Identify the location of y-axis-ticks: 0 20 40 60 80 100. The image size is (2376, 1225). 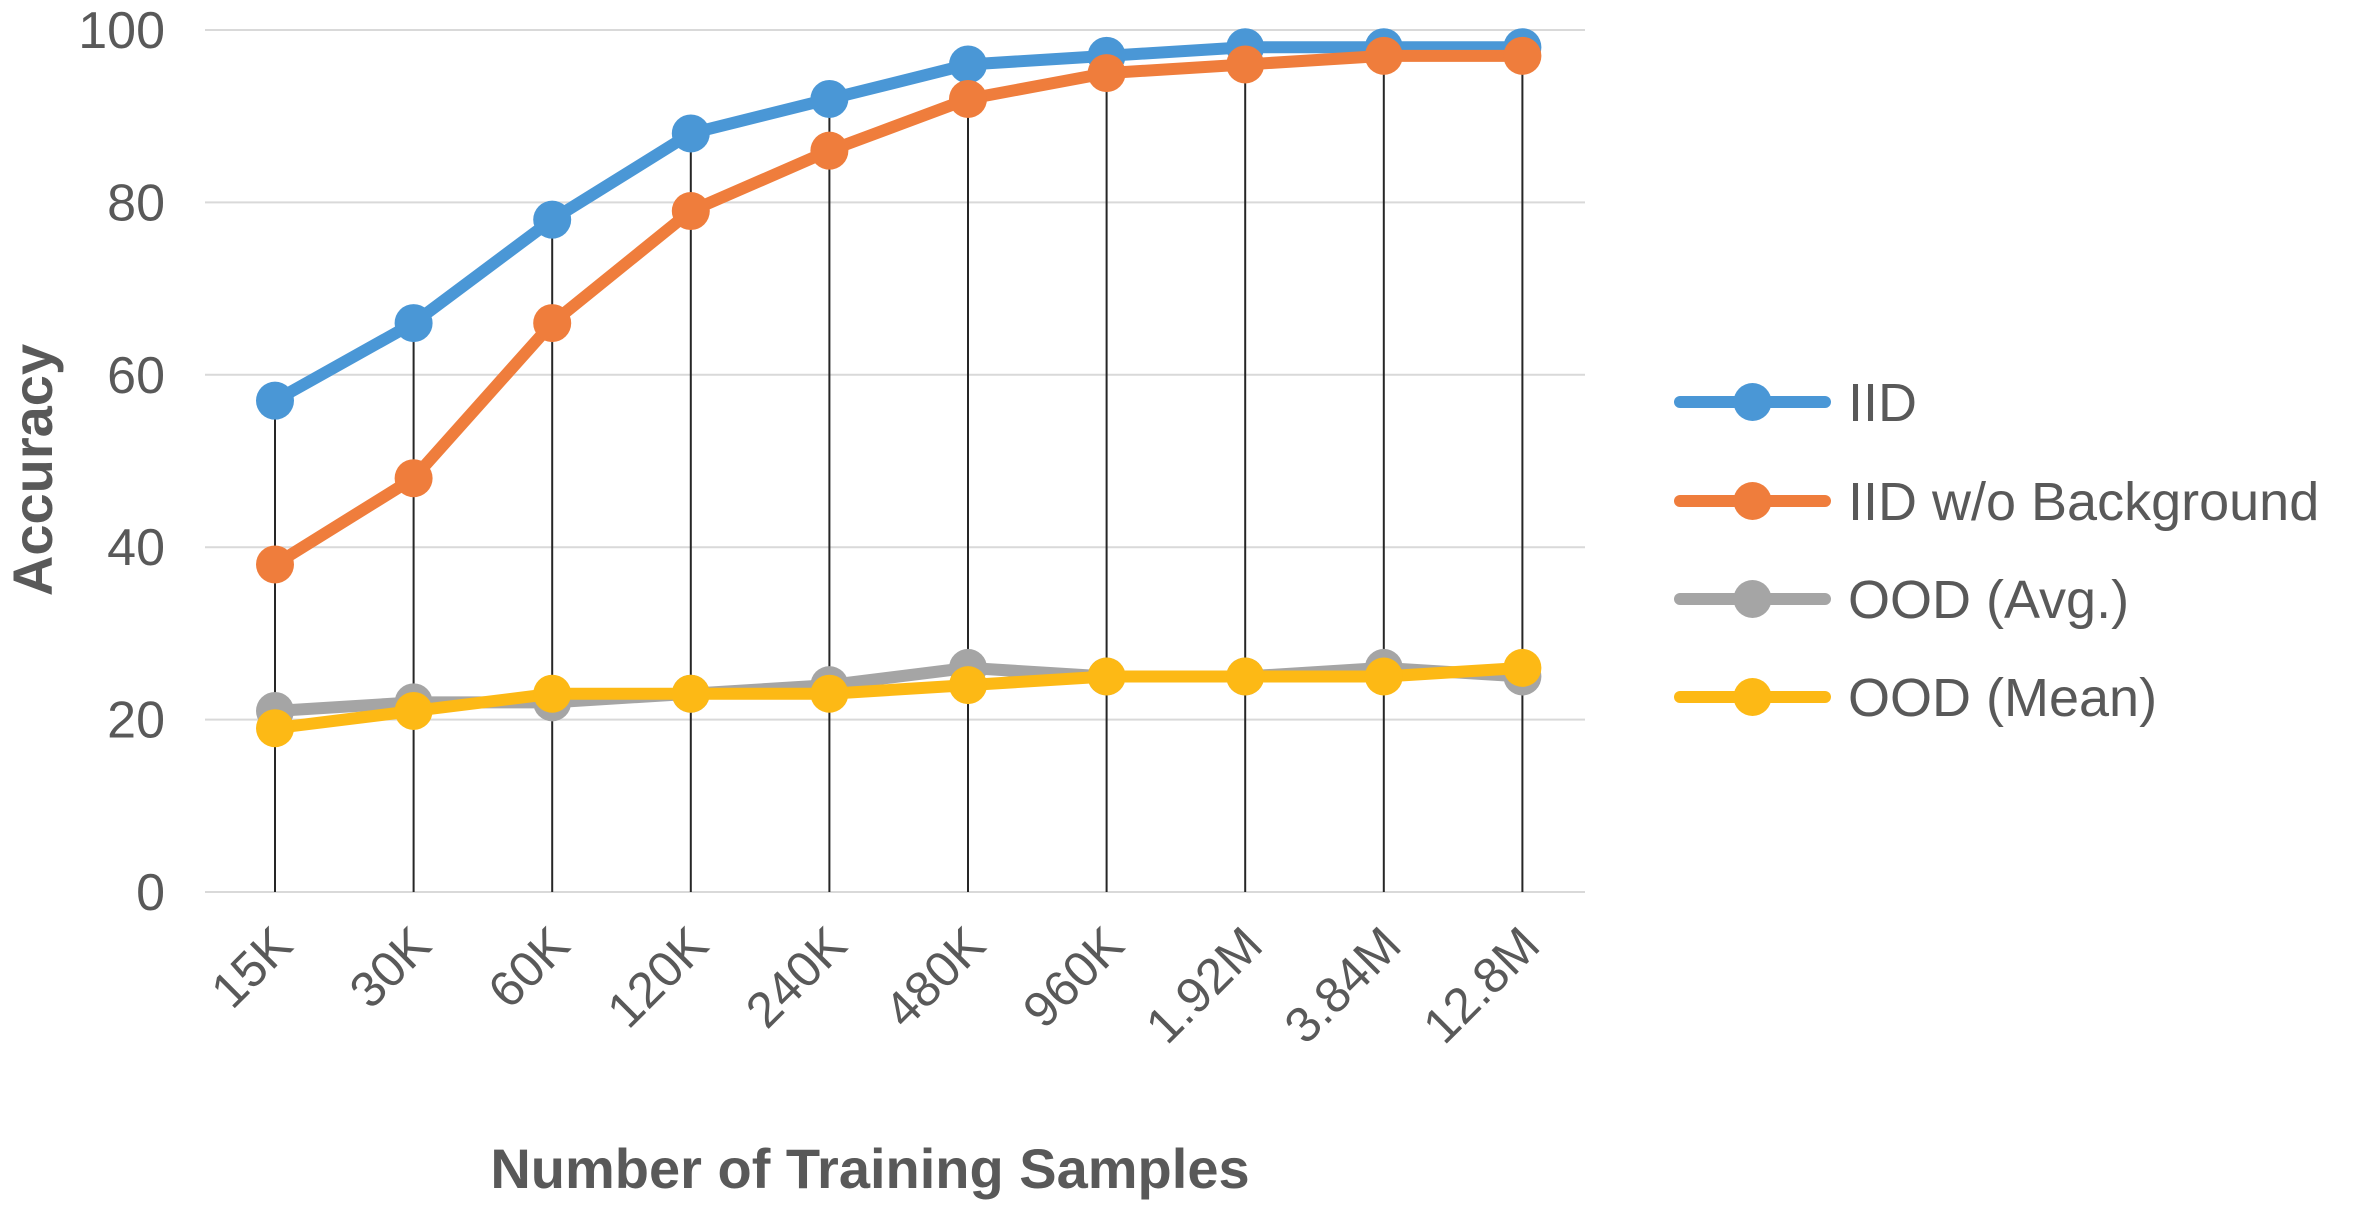
(121, 462).